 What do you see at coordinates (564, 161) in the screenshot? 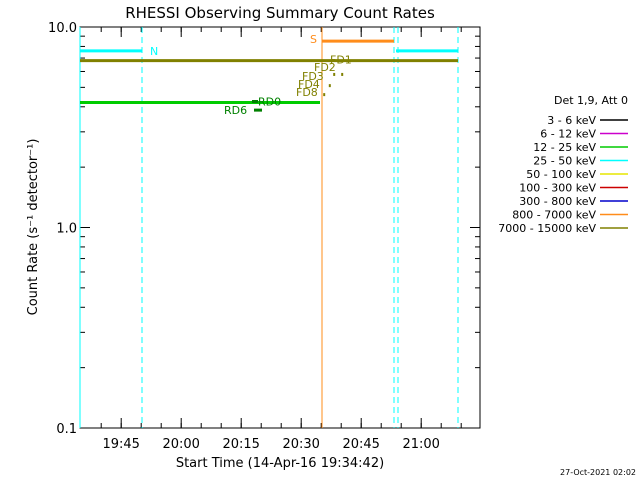
I see `legend-entry-label: 25 - 50 keV` at bounding box center [564, 161].